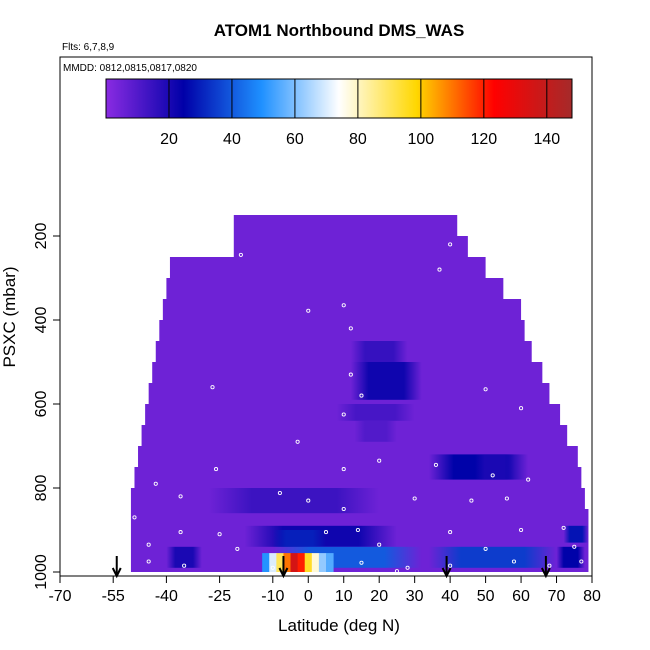  I want to click on y-tick-label: 200, so click(41, 236).